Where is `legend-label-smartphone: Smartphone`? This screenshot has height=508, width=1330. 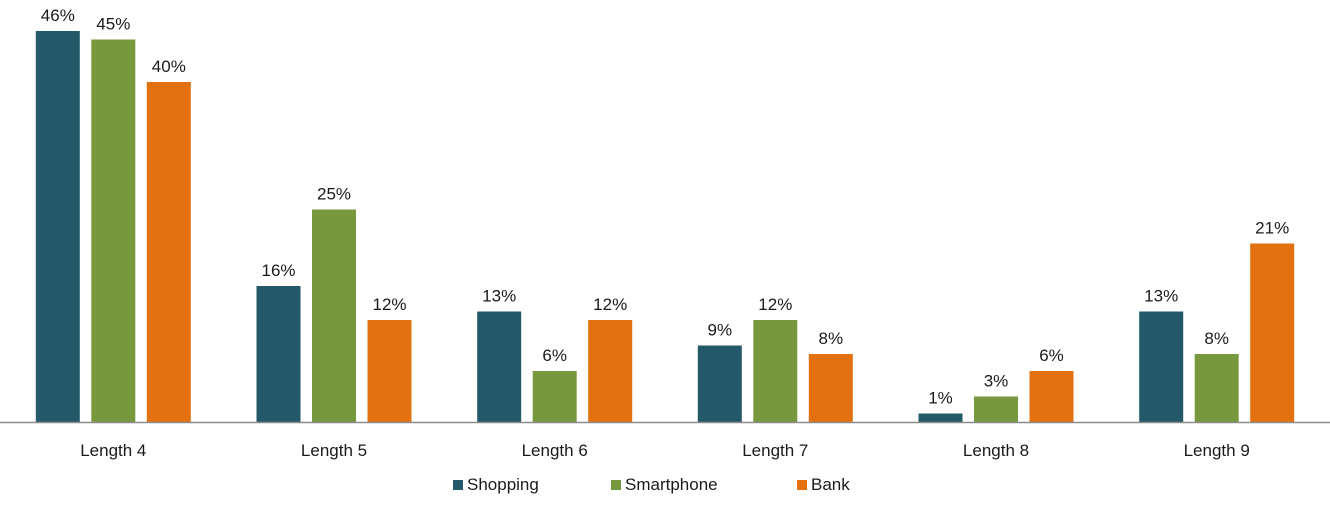 legend-label-smartphone: Smartphone is located at coordinates (671, 484).